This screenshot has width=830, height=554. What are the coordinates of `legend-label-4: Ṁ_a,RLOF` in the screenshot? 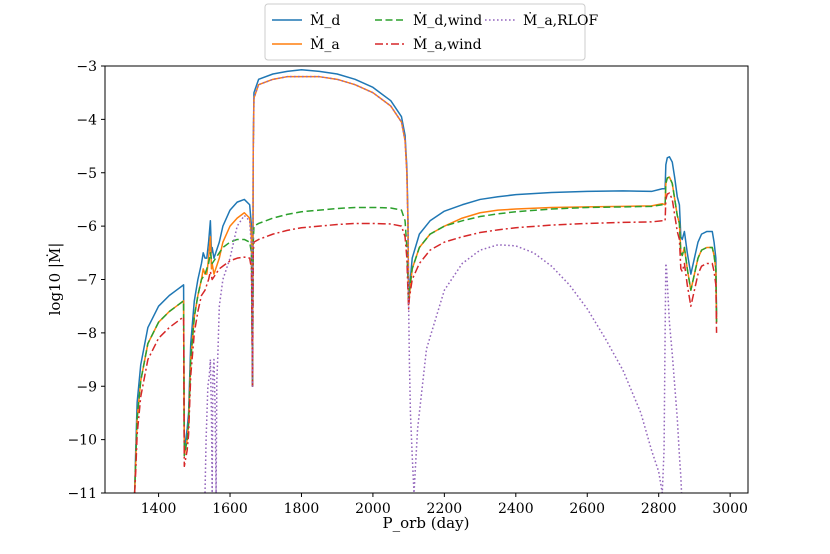 It's located at (560, 20).